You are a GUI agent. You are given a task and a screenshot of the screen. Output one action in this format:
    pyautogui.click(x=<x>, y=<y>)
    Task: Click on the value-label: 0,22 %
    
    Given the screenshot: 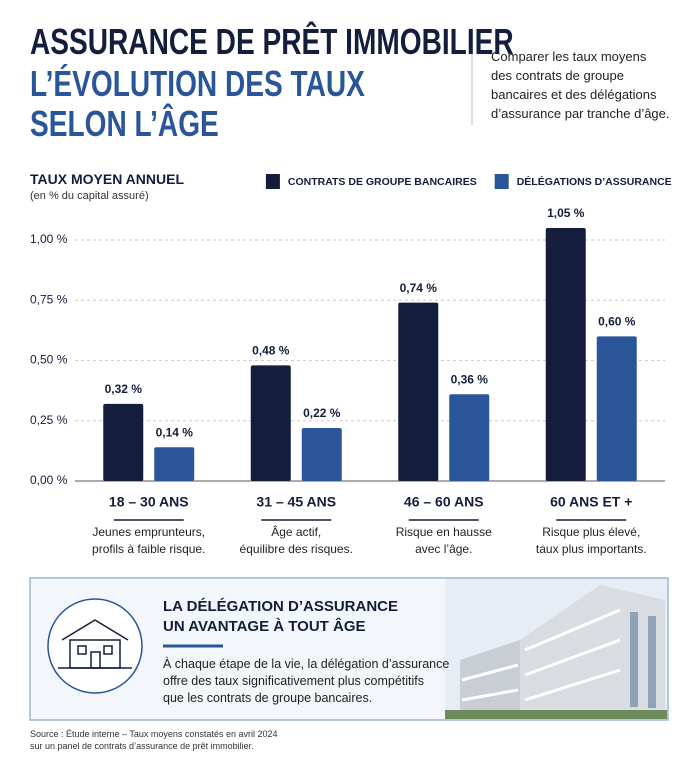 What is the action you would take?
    pyautogui.click(x=322, y=413)
    